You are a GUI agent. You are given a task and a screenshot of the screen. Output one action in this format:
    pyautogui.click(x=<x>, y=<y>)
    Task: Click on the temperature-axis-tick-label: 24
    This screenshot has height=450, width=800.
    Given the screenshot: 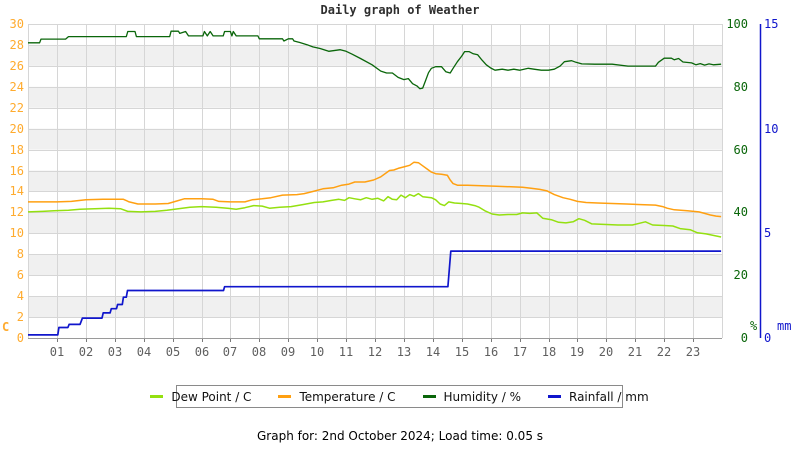 What is the action you would take?
    pyautogui.click(x=16, y=87)
    